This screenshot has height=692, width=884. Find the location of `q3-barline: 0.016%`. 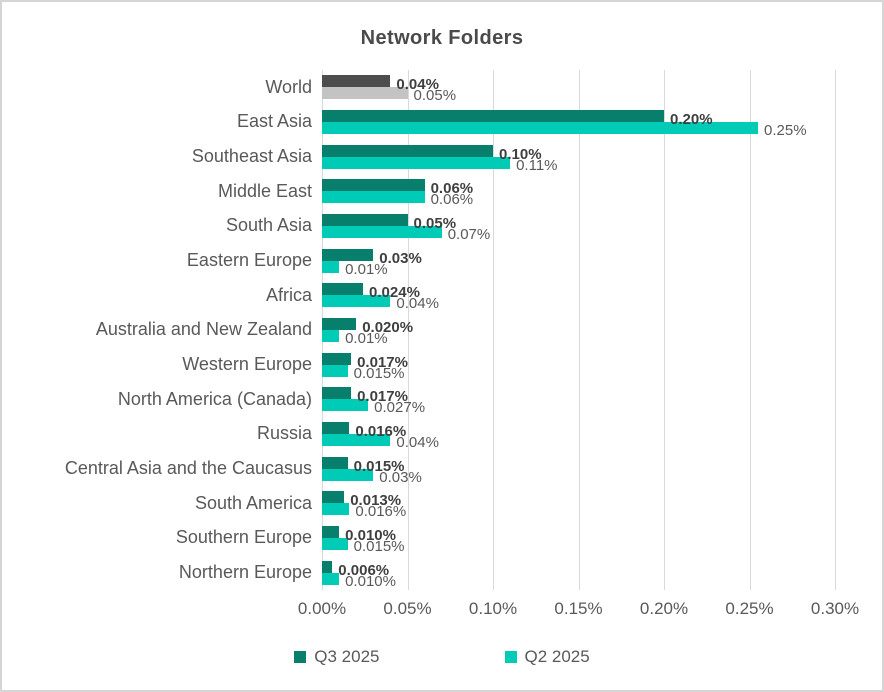

q3-barline: 0.016% is located at coordinates (582, 430).